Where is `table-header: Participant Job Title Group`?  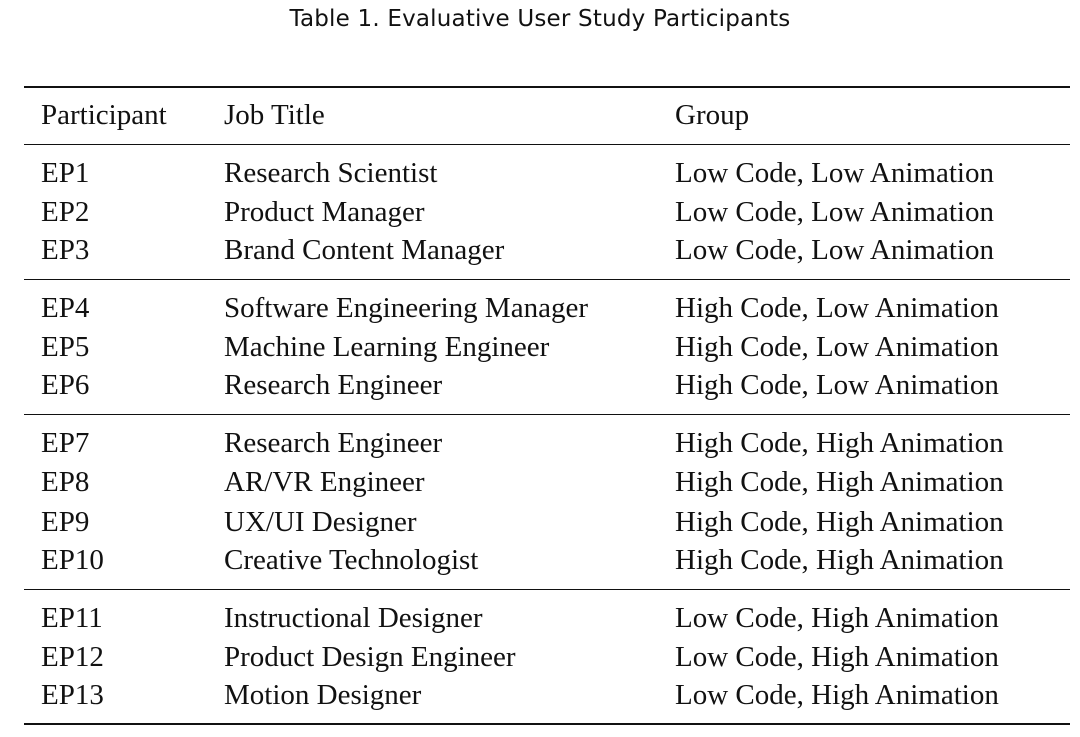 table-header: Participant Job Title Group is located at coordinates (547, 115).